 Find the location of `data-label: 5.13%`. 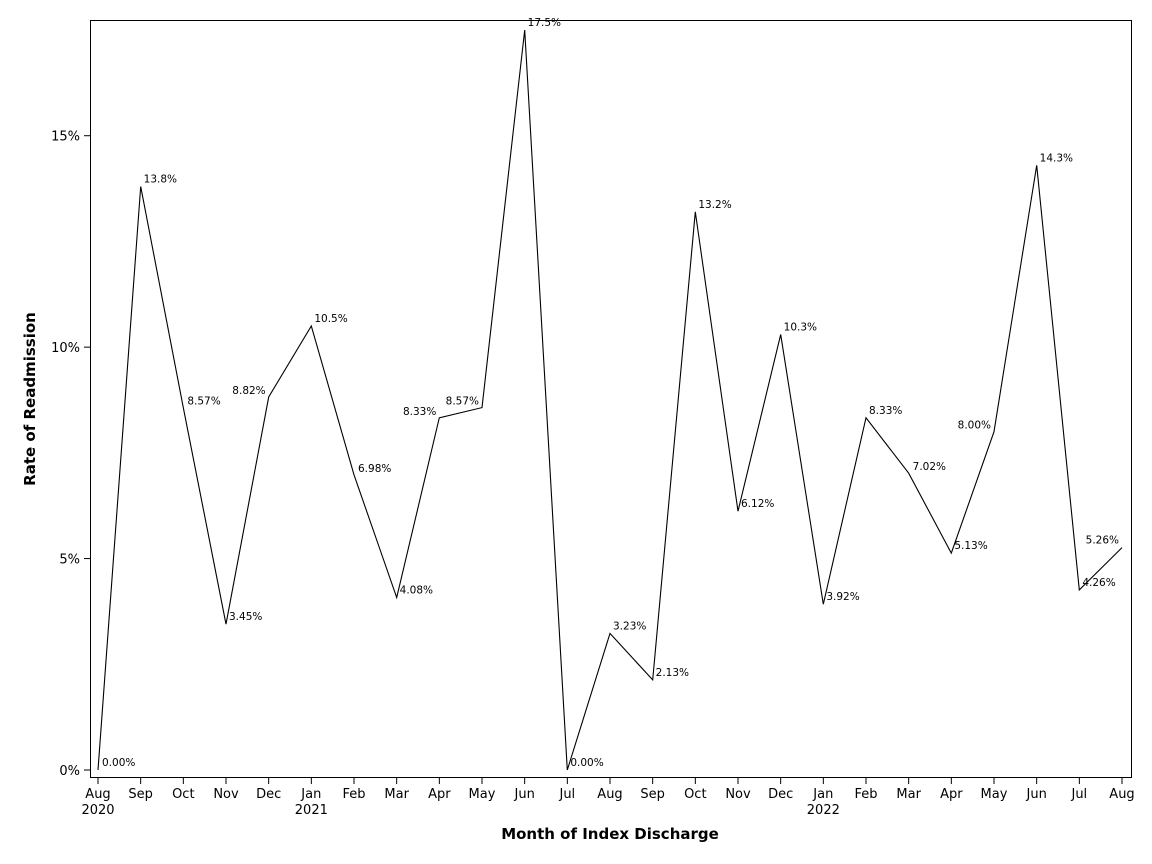

data-label: 5.13% is located at coordinates (970, 546).